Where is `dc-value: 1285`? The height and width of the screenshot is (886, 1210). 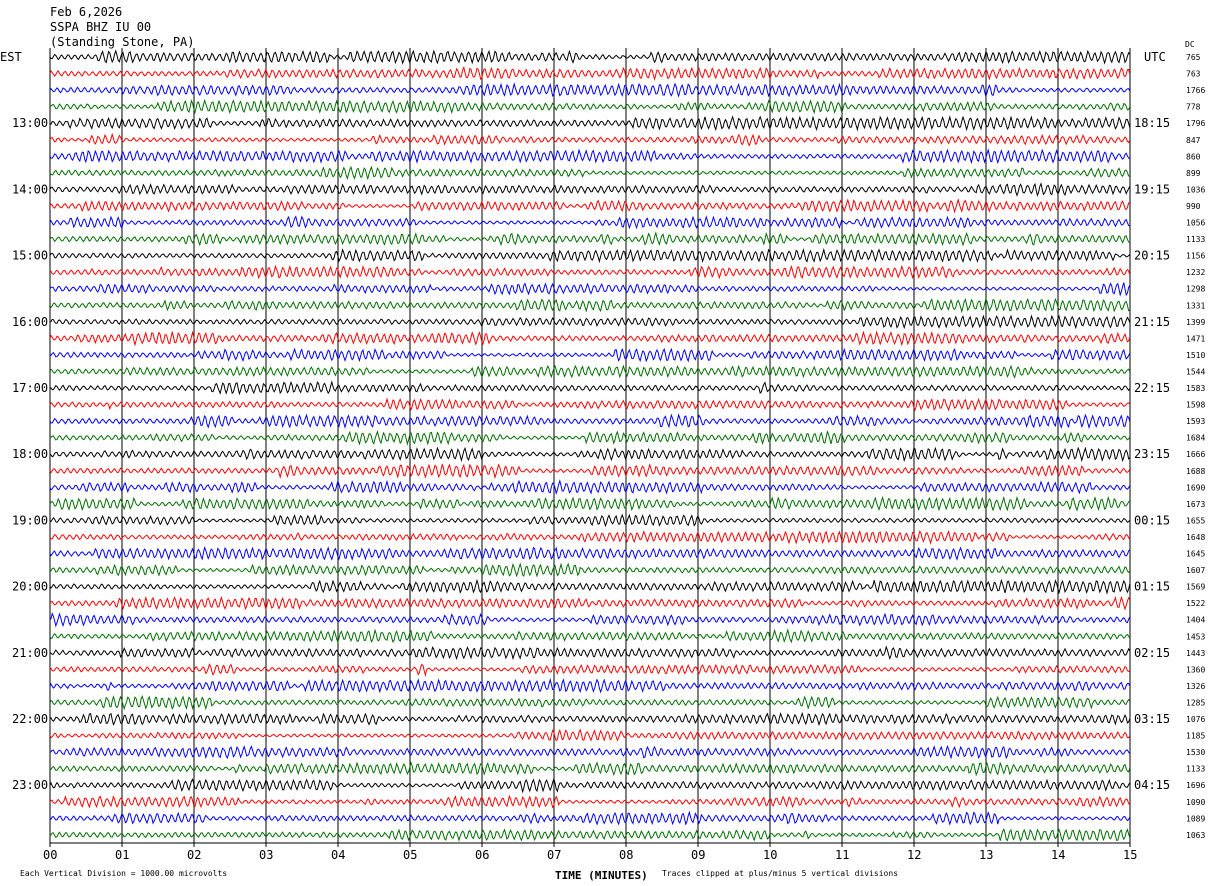 dc-value: 1285 is located at coordinates (1195, 702).